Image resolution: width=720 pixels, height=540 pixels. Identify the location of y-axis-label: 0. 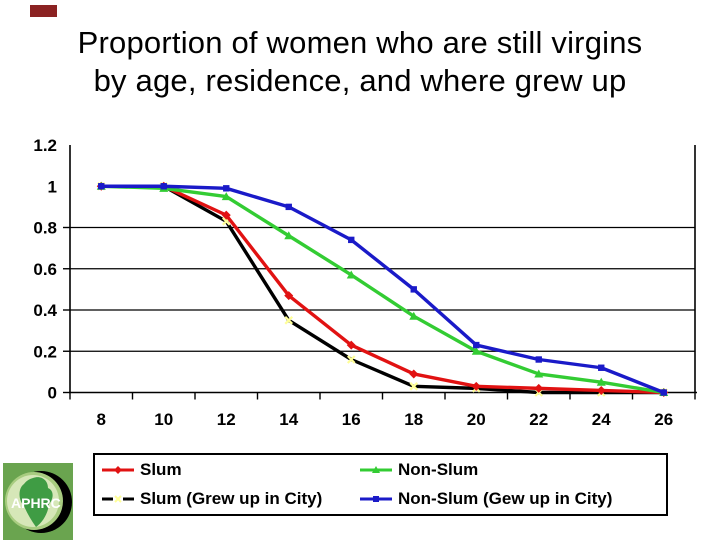
(52, 393).